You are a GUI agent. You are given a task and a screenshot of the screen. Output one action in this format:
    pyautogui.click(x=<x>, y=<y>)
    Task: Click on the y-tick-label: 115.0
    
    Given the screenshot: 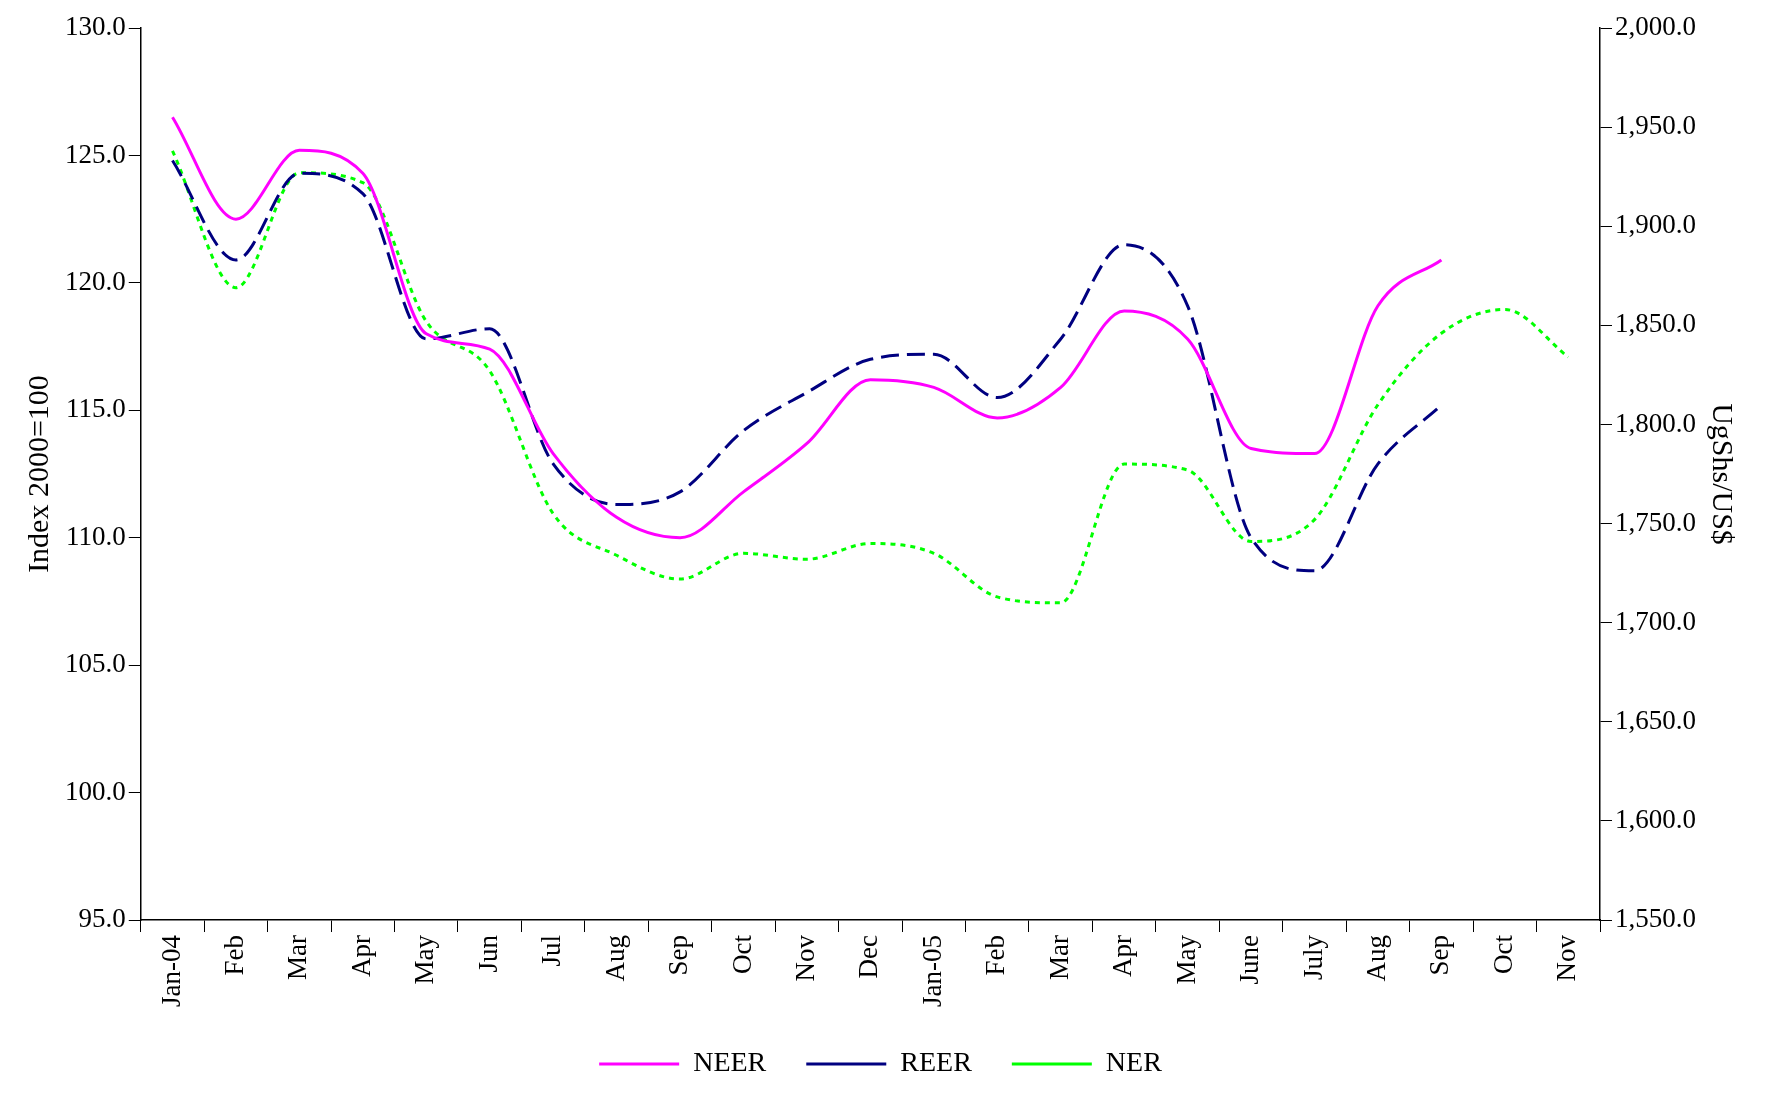 What is the action you would take?
    pyautogui.click(x=96, y=408)
    